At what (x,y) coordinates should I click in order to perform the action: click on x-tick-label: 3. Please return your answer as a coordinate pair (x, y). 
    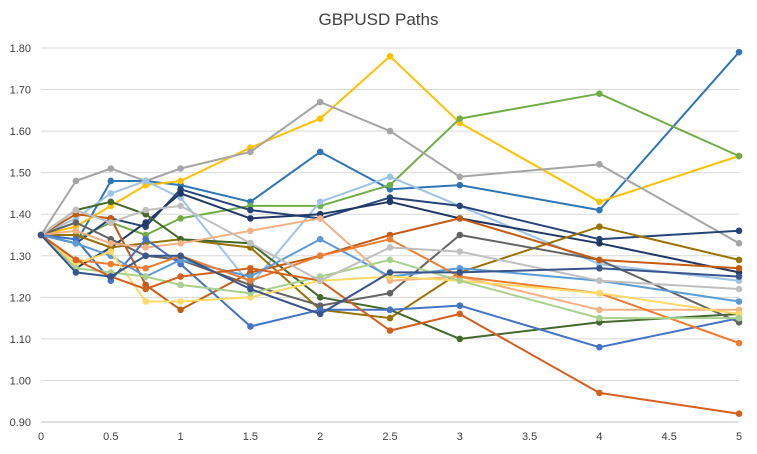
    Looking at the image, I should click on (460, 437).